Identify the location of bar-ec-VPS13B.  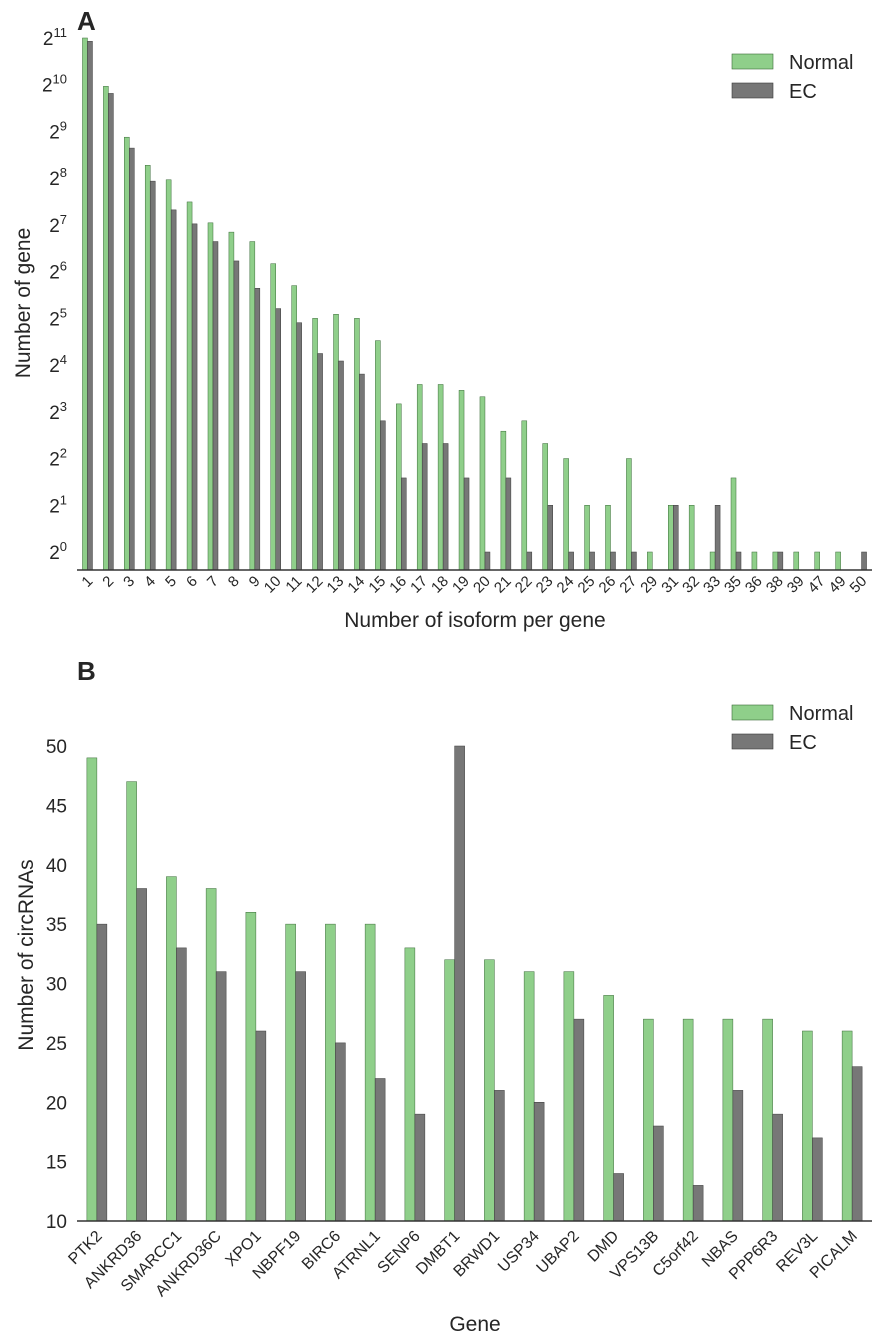
(658, 1173).